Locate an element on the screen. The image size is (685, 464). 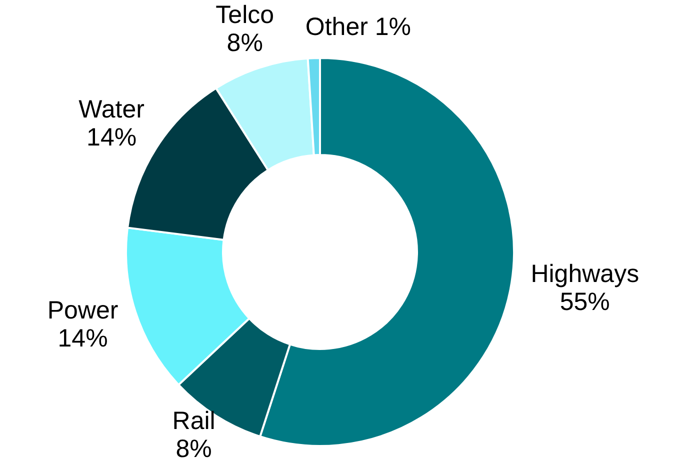
slice-label: Water is located at coordinates (111, 109).